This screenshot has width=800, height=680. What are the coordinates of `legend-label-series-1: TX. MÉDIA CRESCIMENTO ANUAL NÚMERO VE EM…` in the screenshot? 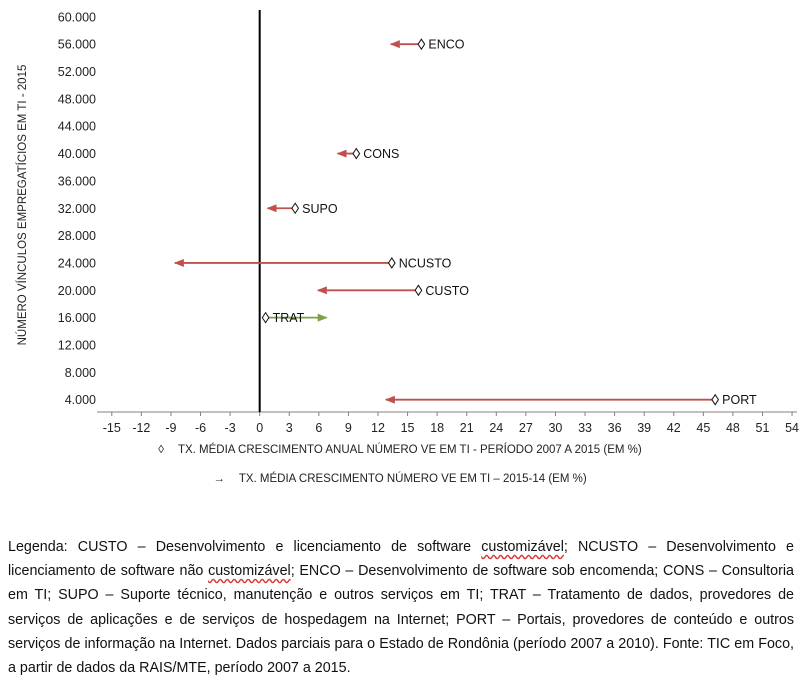 It's located at (409, 450).